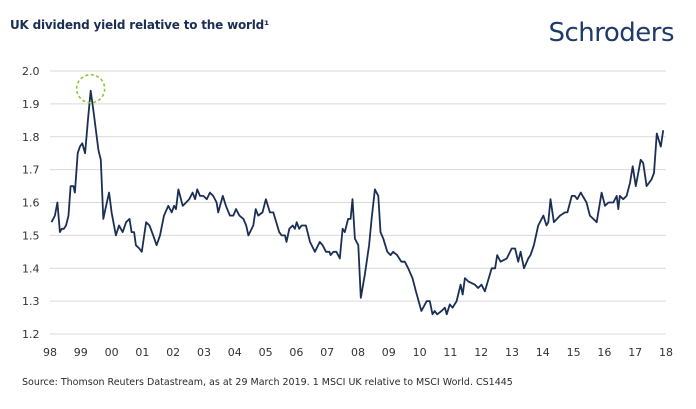 The image size is (696, 409). What do you see at coordinates (512, 352) in the screenshot?
I see `x-tick-label: 13` at bounding box center [512, 352].